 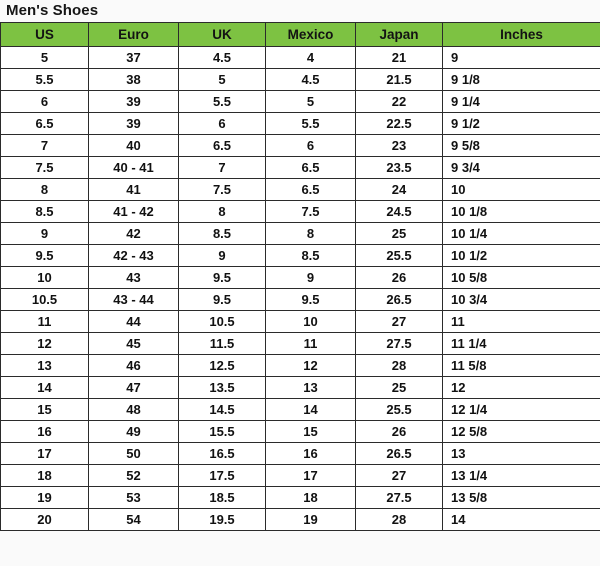 I want to click on column-header-japan: Japan, so click(x=399, y=34).